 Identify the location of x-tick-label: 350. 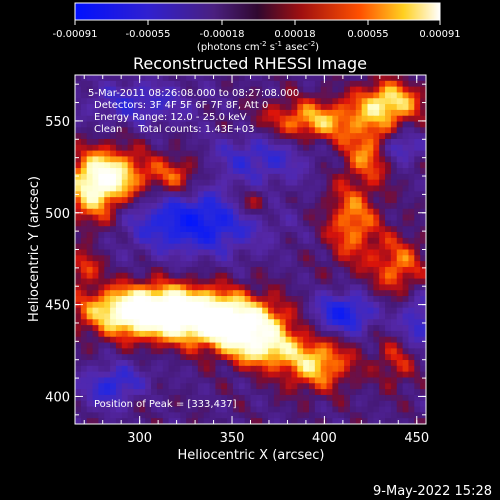
(232, 438).